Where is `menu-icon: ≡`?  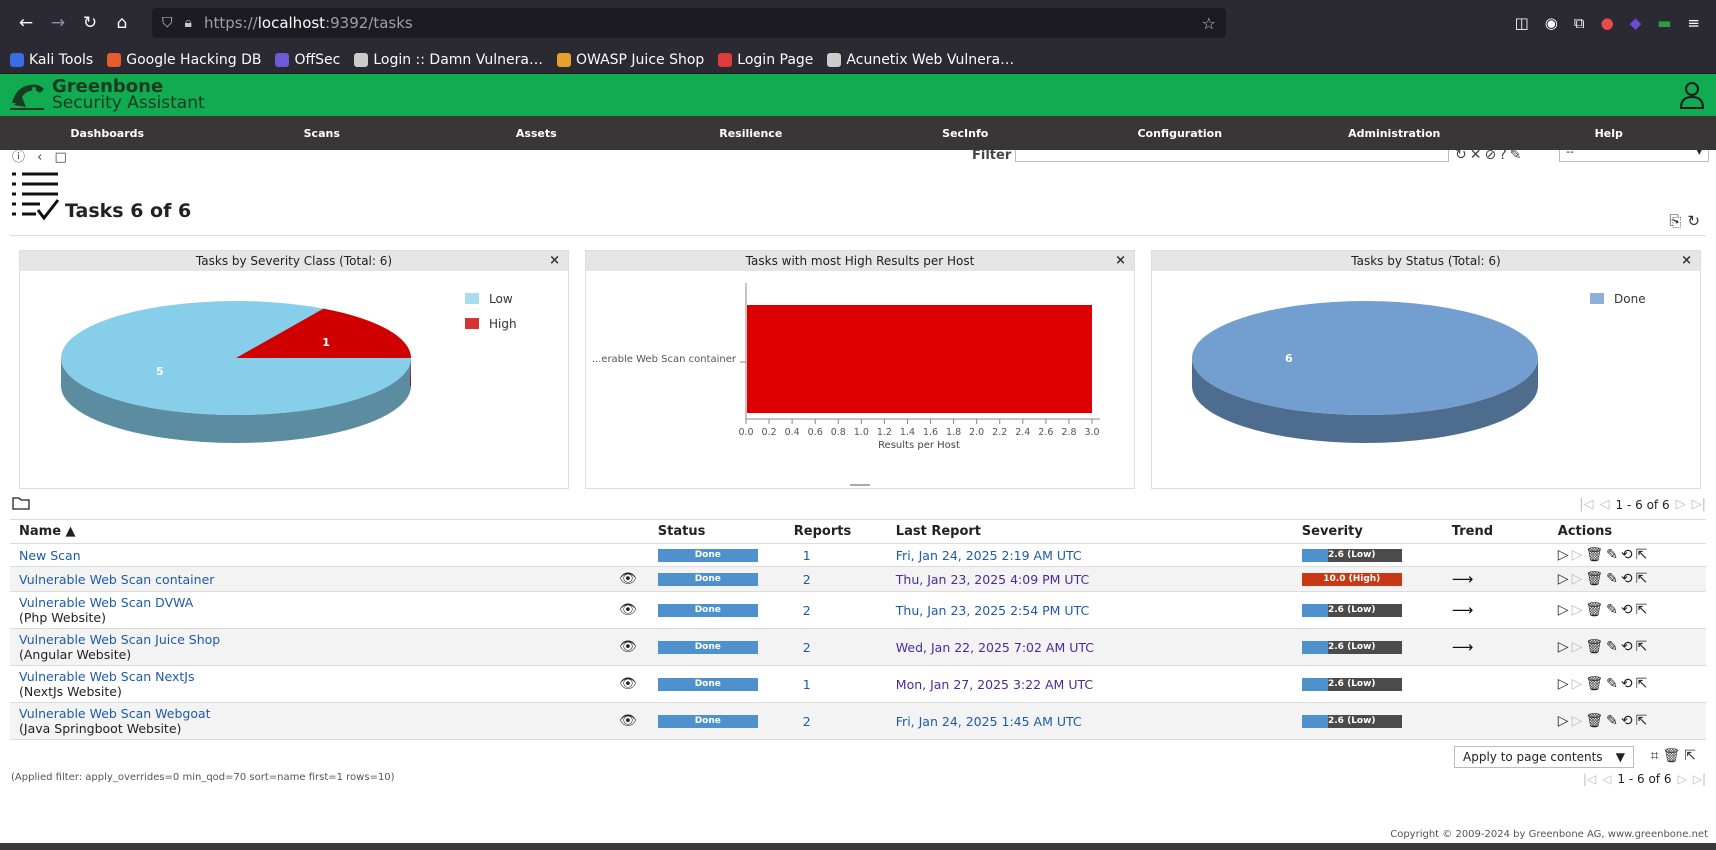
menu-icon: ≡ is located at coordinates (1693, 23).